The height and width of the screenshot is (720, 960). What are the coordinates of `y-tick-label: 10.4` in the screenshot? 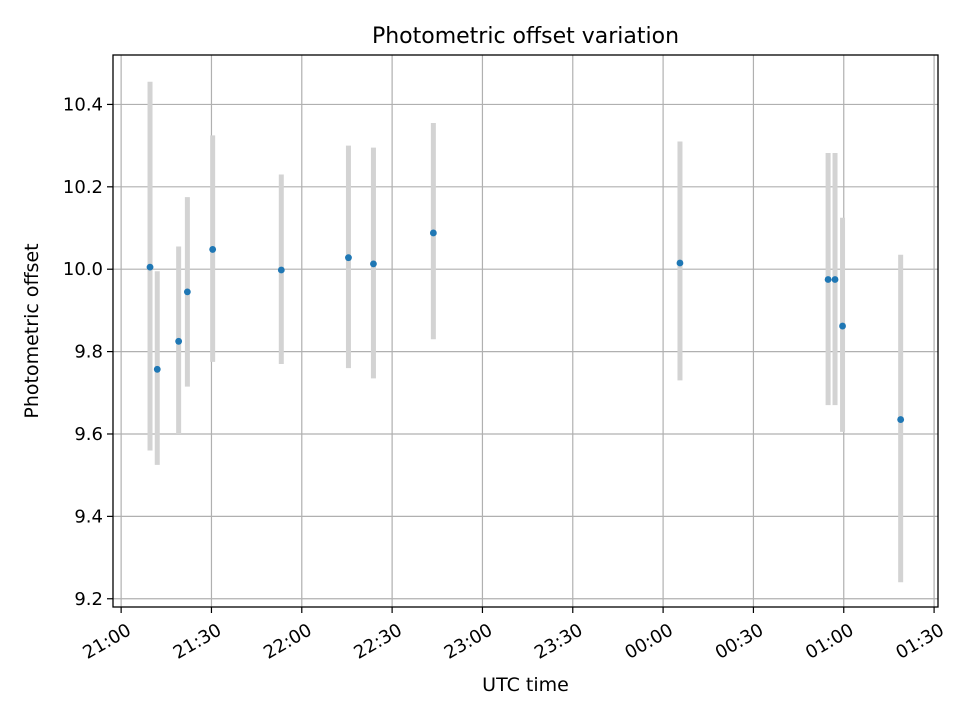 It's located at (83, 104).